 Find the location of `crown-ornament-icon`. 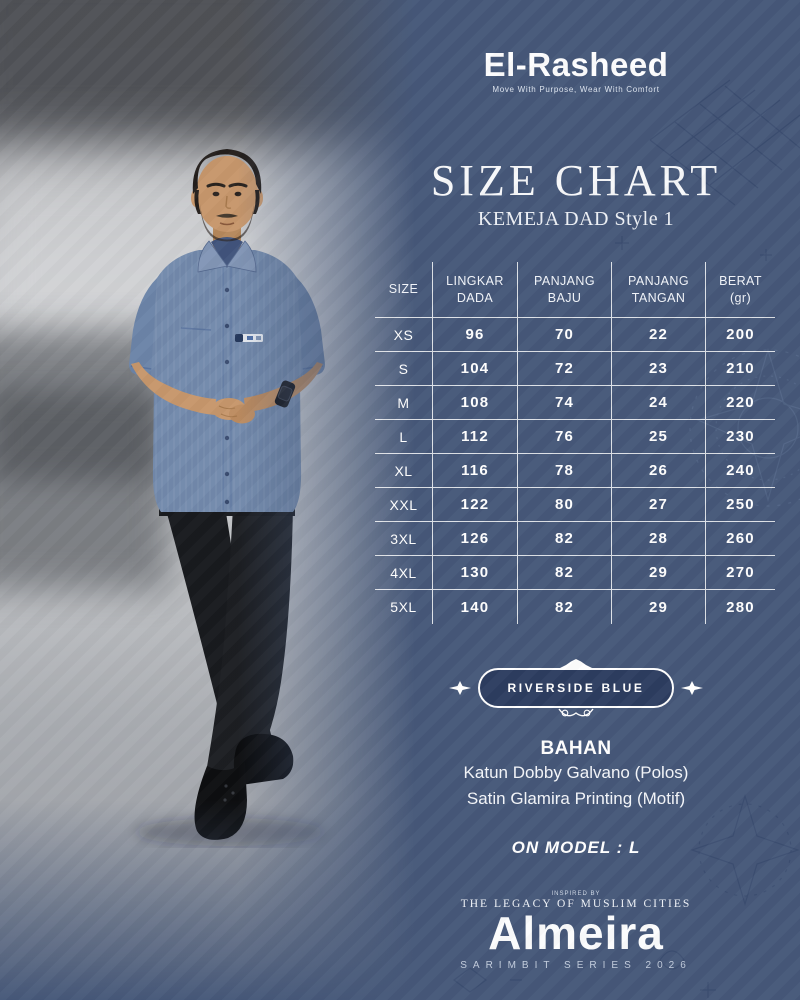

crown-ornament-icon is located at coordinates (576, 664).